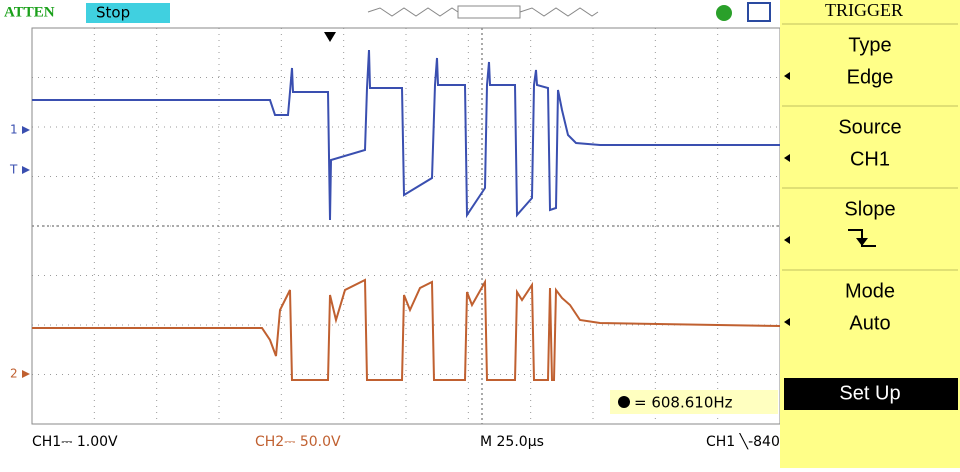  Describe the element at coordinates (869, 323) in the screenshot. I see `menu-value: Auto` at that location.